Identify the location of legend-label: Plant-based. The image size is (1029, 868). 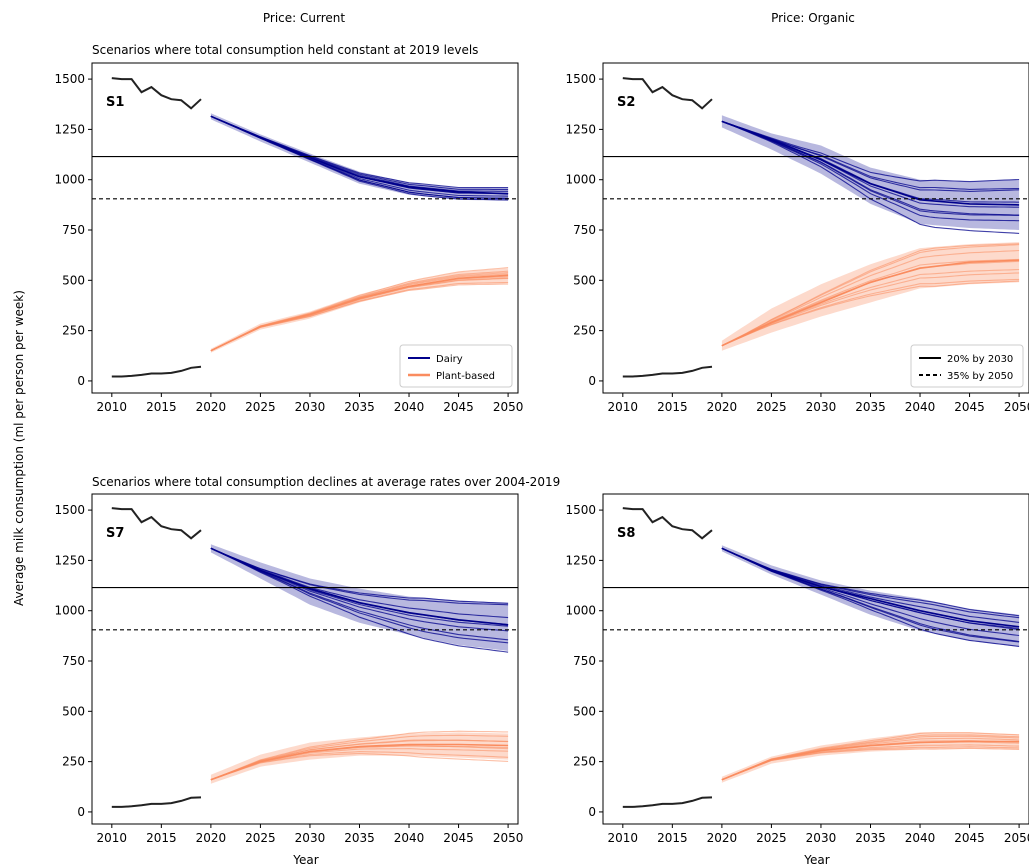
(465, 376).